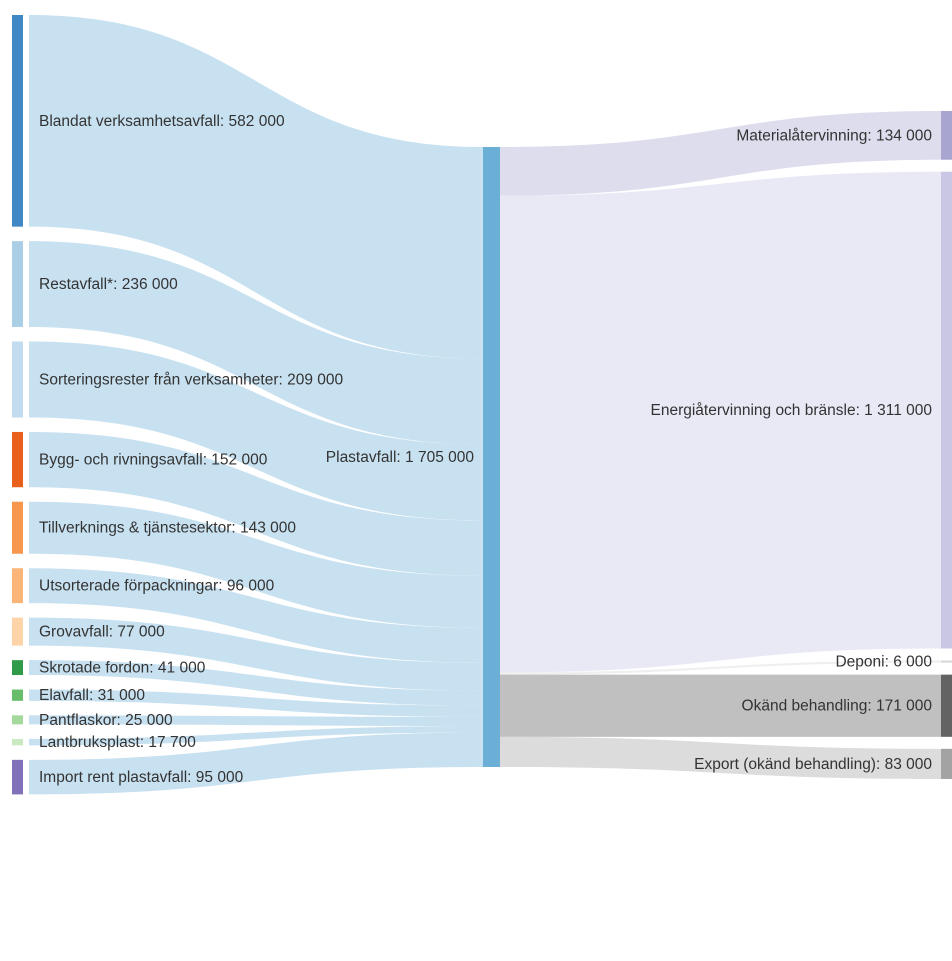  Describe the element at coordinates (17, 742) in the screenshot. I see `source-node-lantbruksplast` at that location.